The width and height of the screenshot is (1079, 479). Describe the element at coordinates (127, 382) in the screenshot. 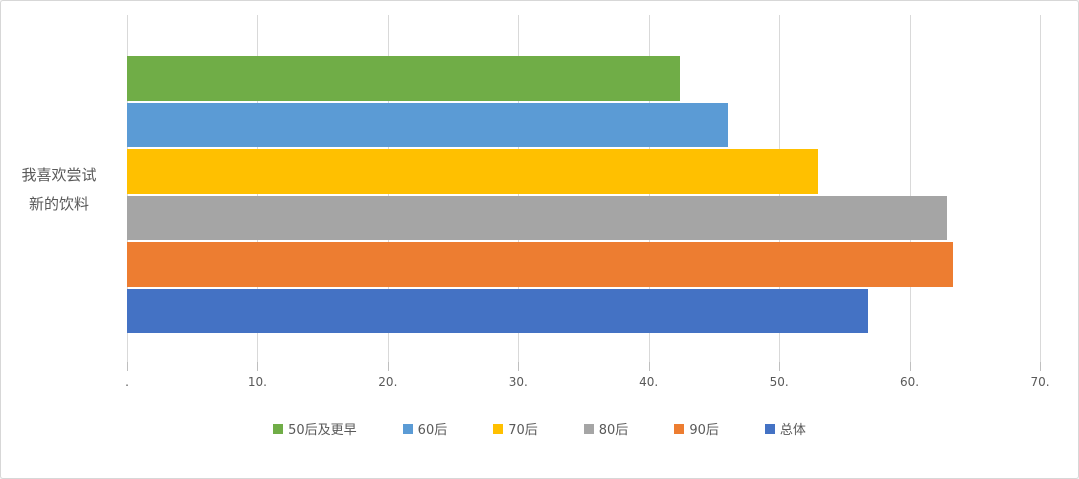

I see `x-axis-tick-label-0: .` at that location.